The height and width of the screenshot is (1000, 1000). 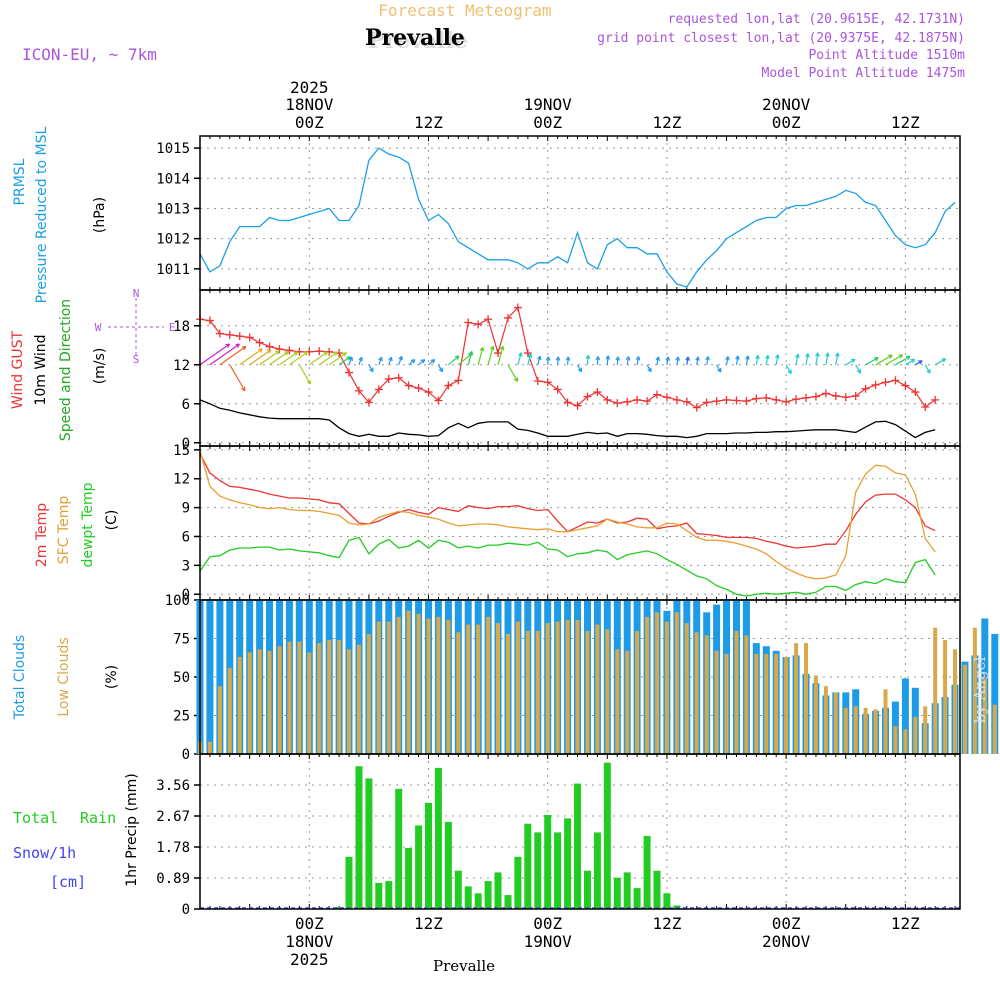 I want to click on temp-sfc-label: SFC Temp, so click(x=64, y=530).